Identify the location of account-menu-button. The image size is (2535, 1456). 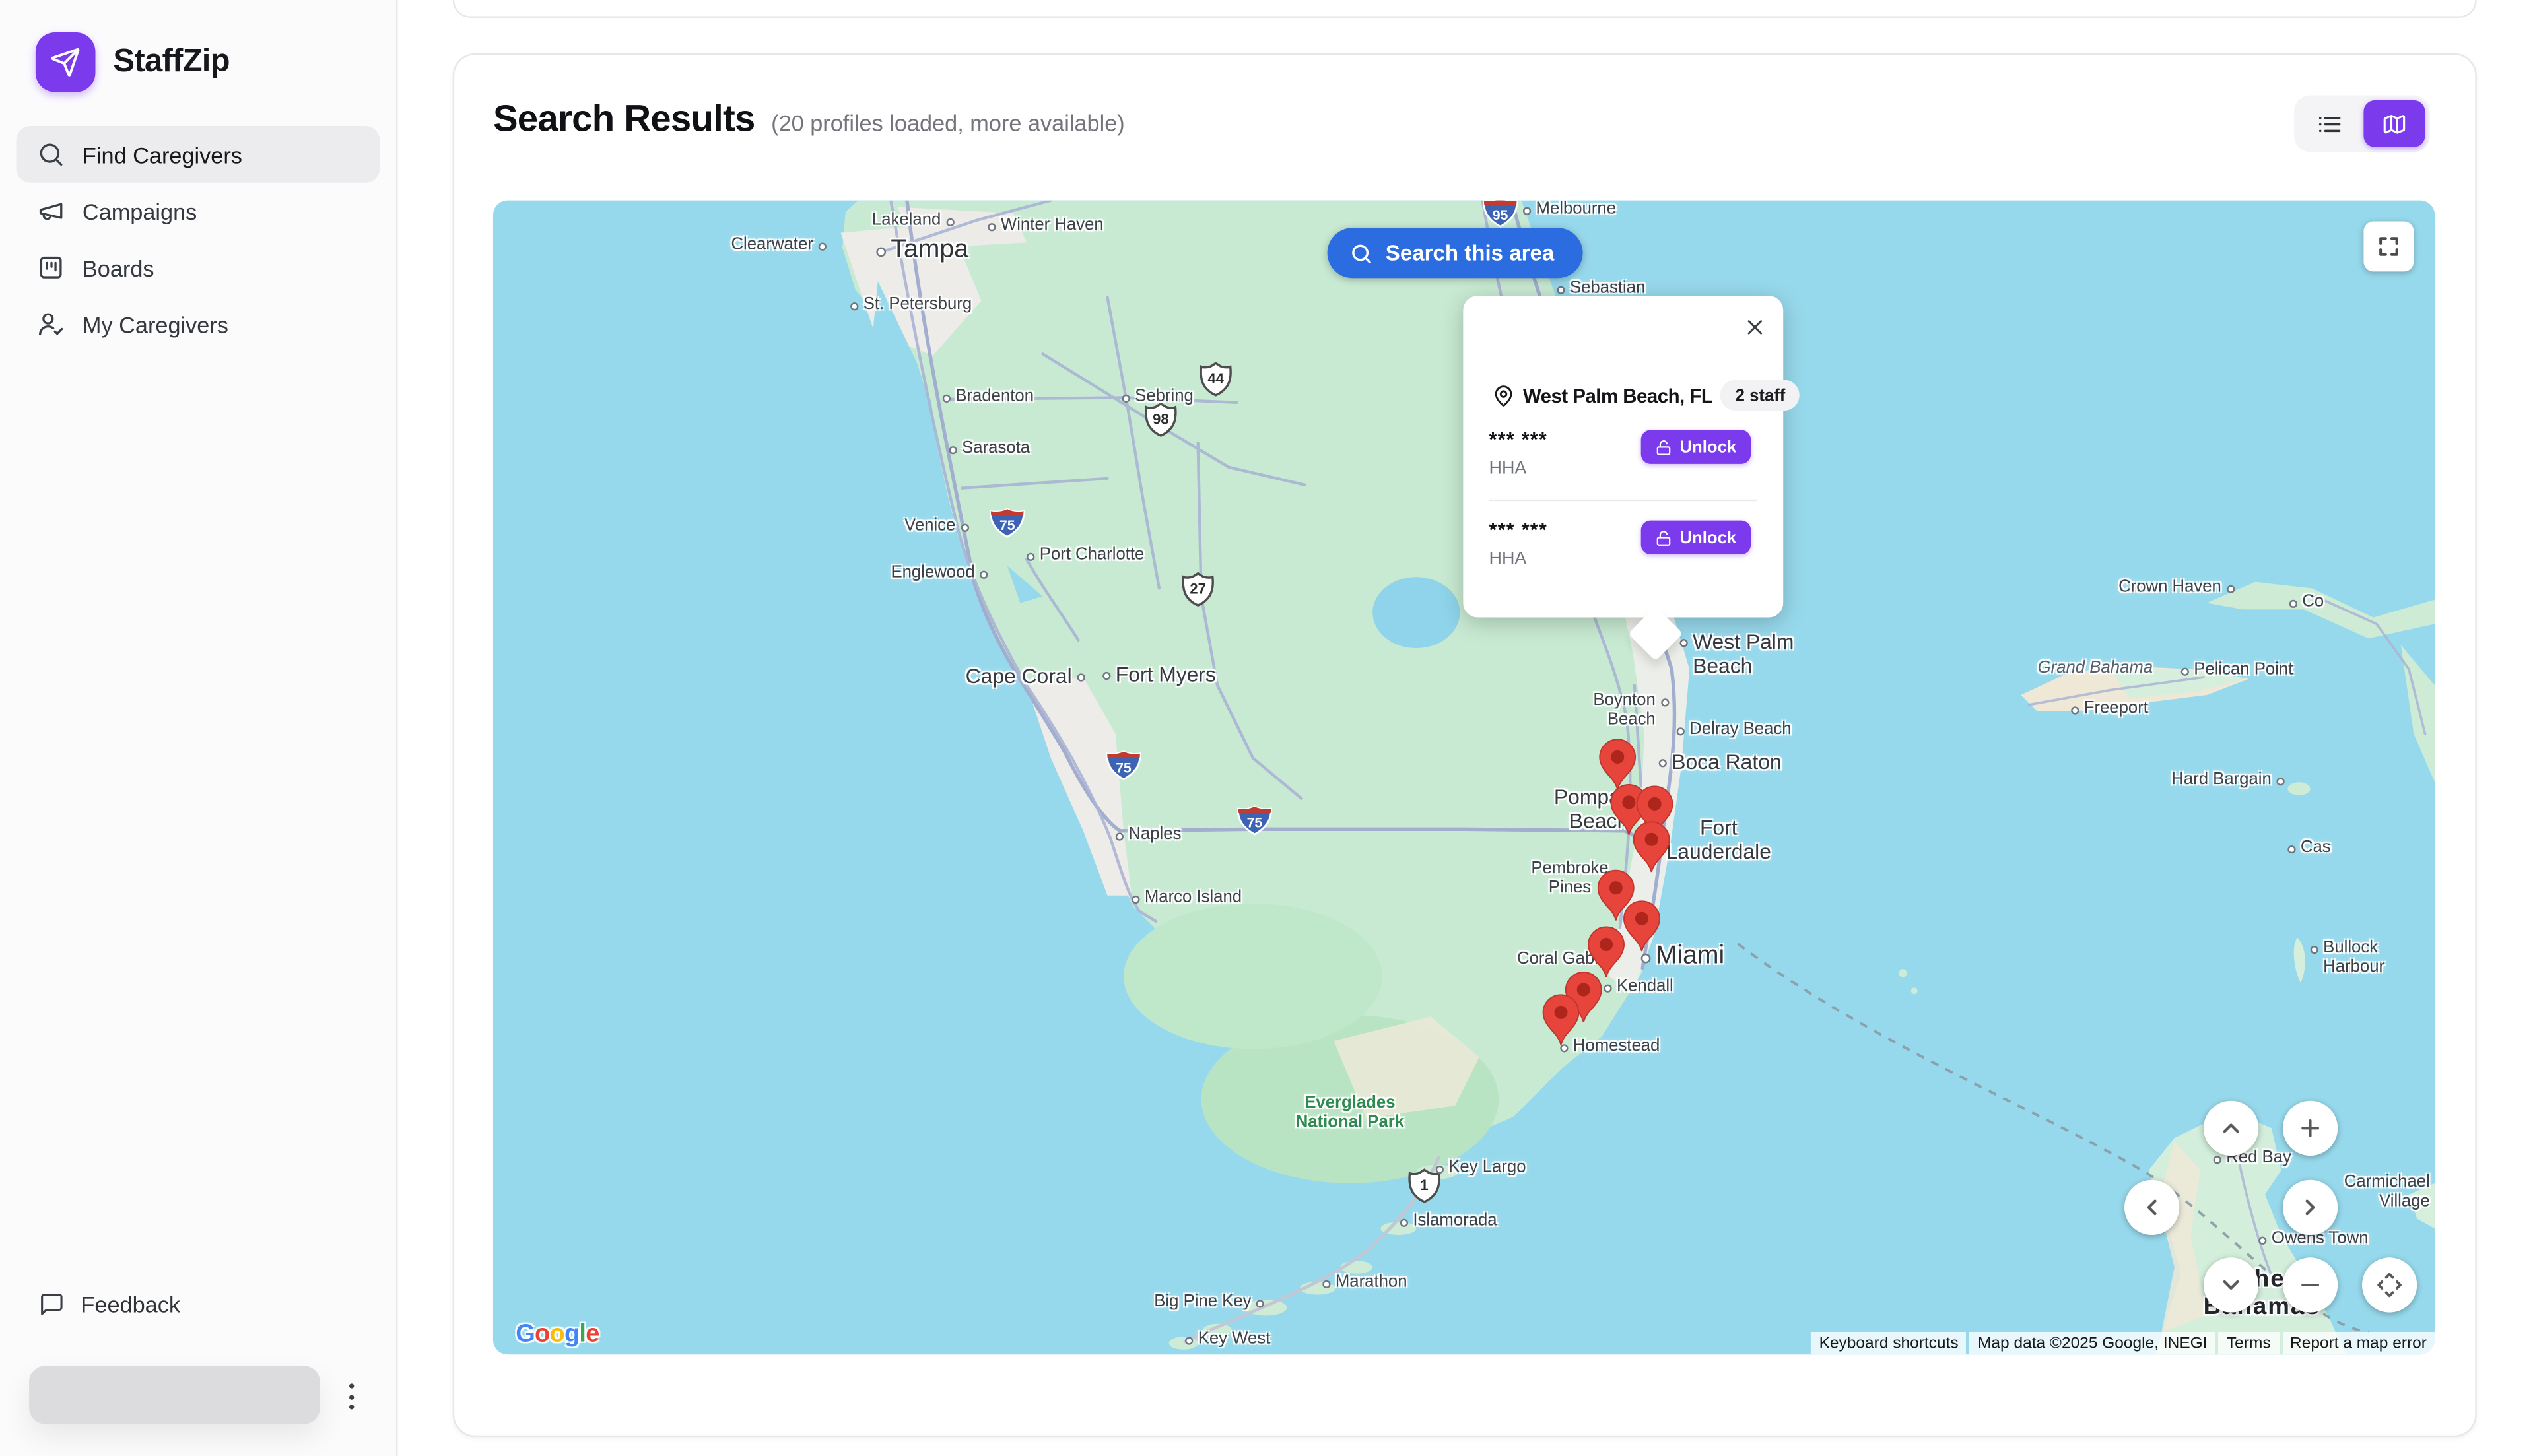
(351, 1396).